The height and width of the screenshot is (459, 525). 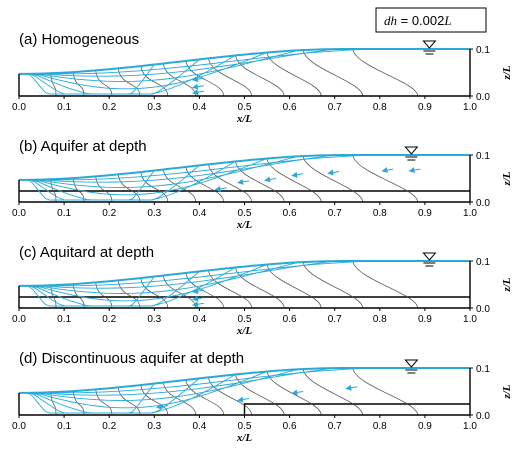 I want to click on flow-lines, so click(x=197, y=177).